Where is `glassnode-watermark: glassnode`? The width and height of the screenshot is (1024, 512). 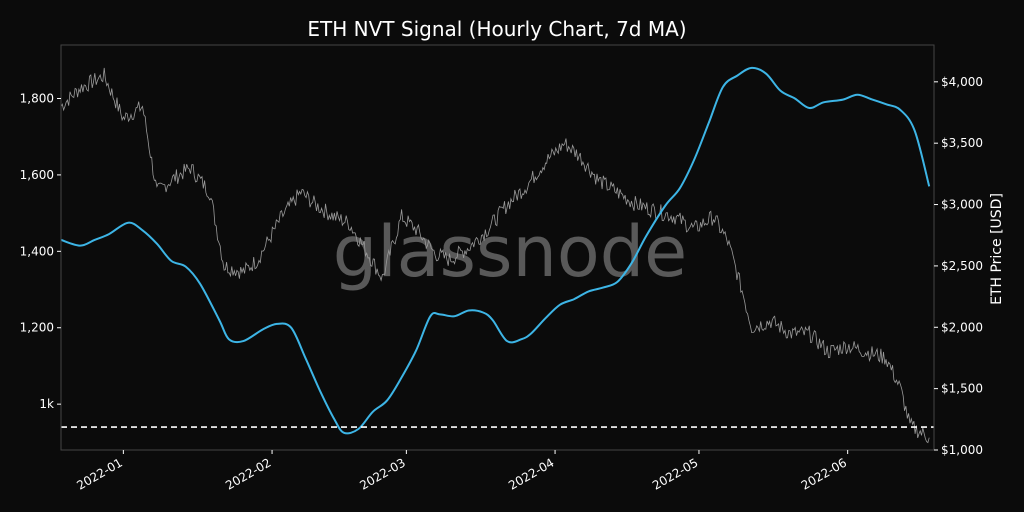
glassnode-watermark: glassnode is located at coordinates (510, 252).